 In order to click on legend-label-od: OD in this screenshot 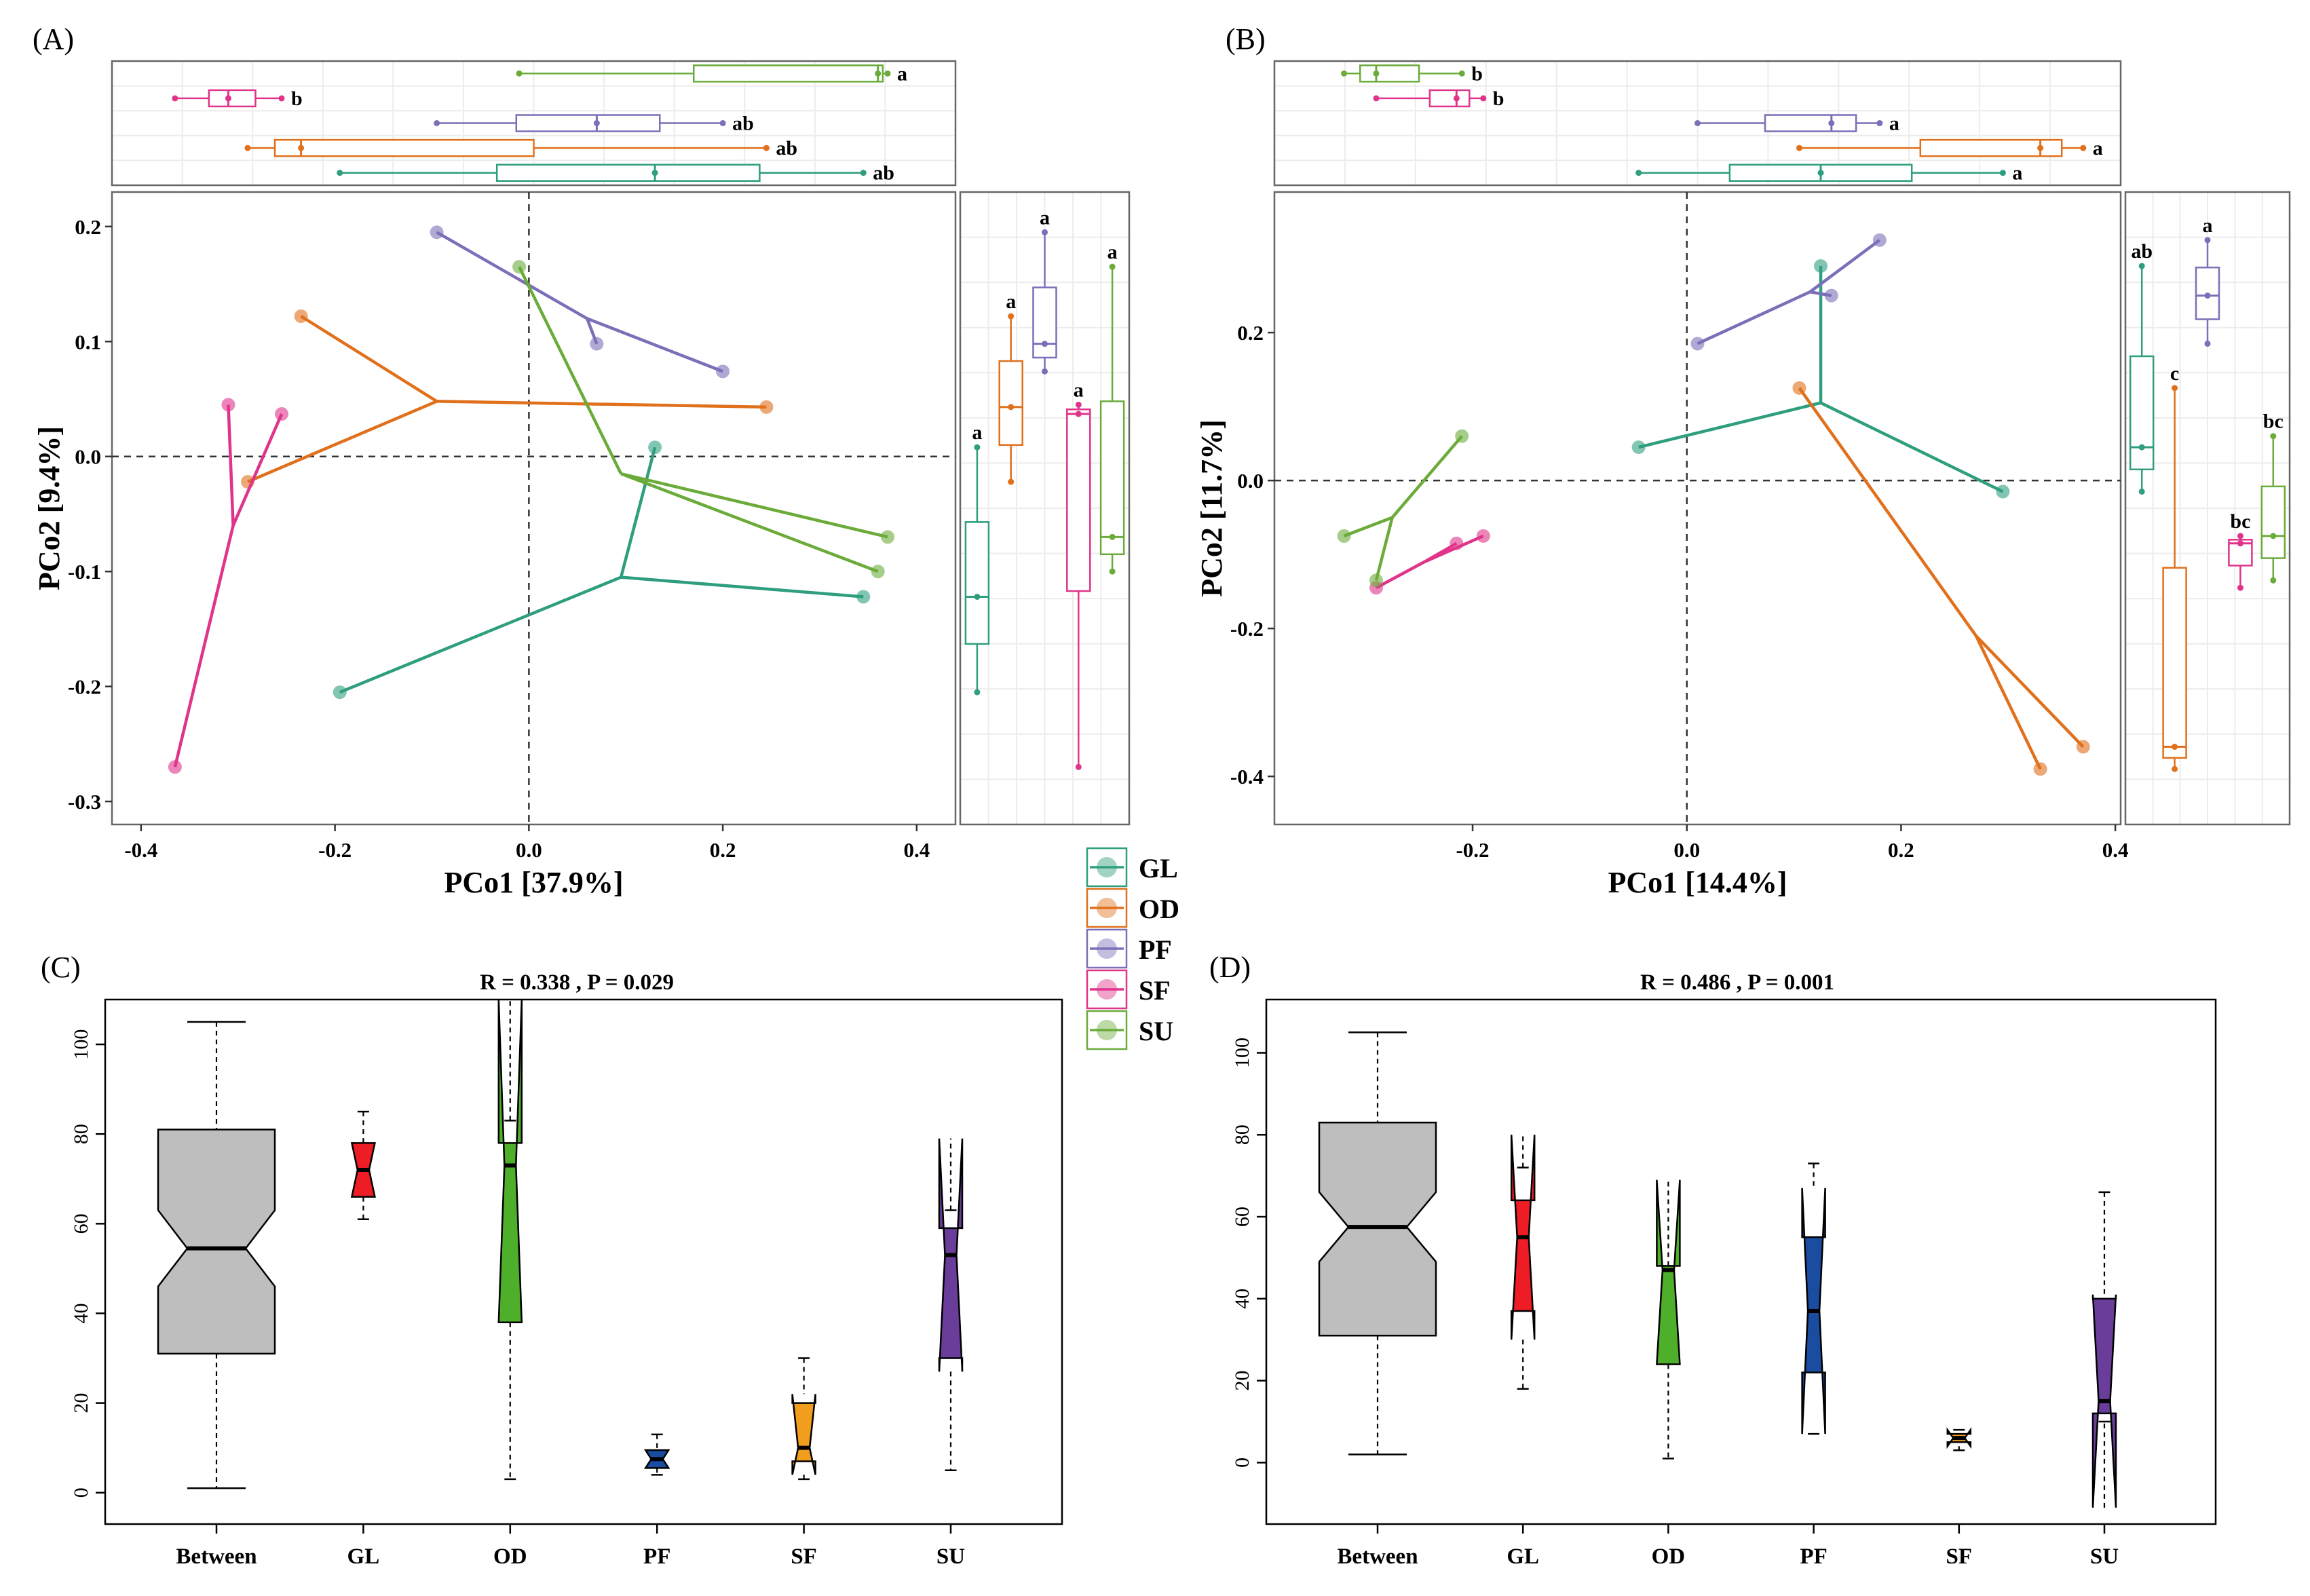, I will do `click(1159, 909)`.